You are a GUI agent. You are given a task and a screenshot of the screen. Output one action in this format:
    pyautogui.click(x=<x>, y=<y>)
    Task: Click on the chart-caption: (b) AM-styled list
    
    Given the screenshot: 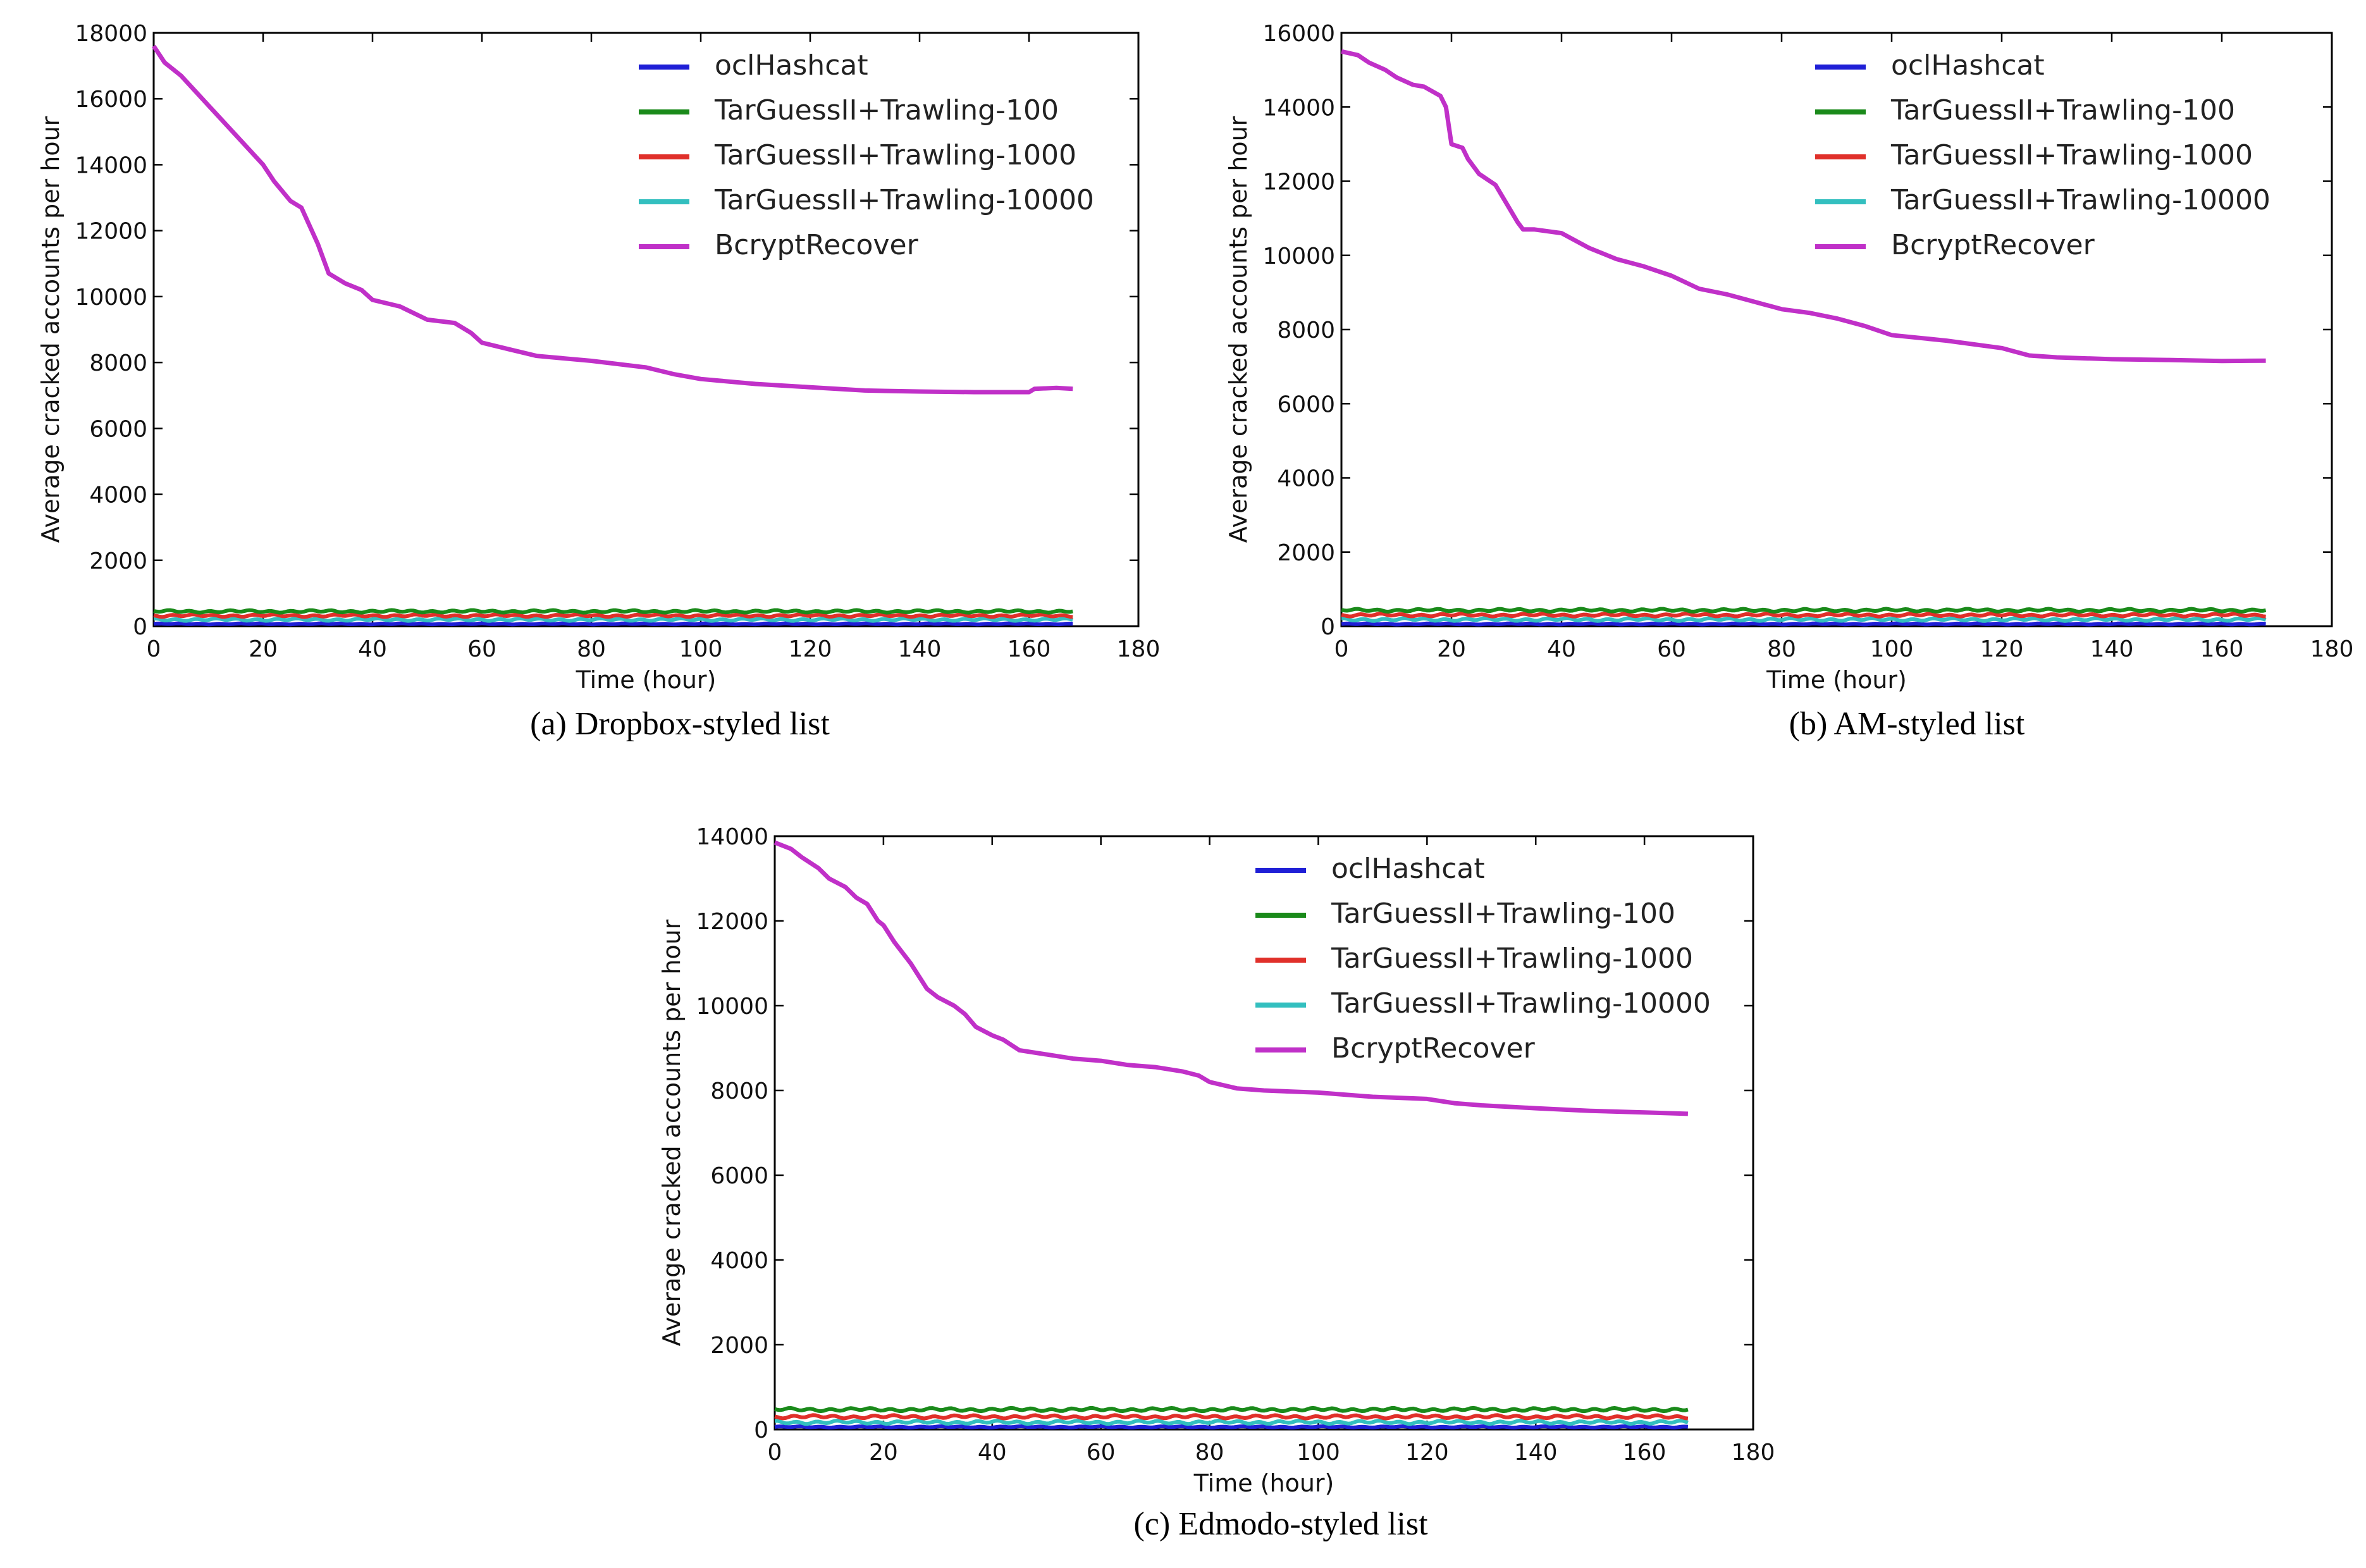 What is the action you would take?
    pyautogui.click(x=1907, y=724)
    